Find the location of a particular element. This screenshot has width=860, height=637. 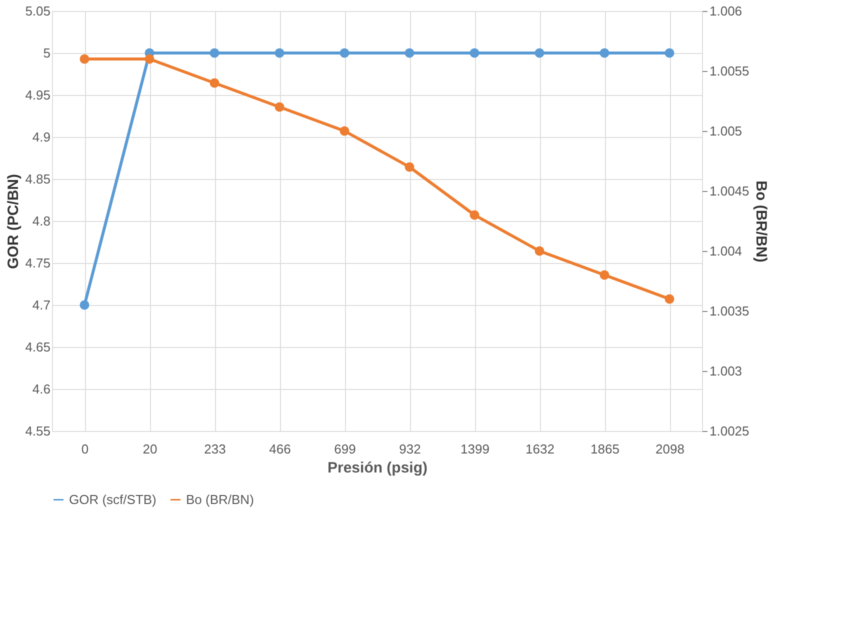

y-tick-label: 4.8 is located at coordinates (41, 221).